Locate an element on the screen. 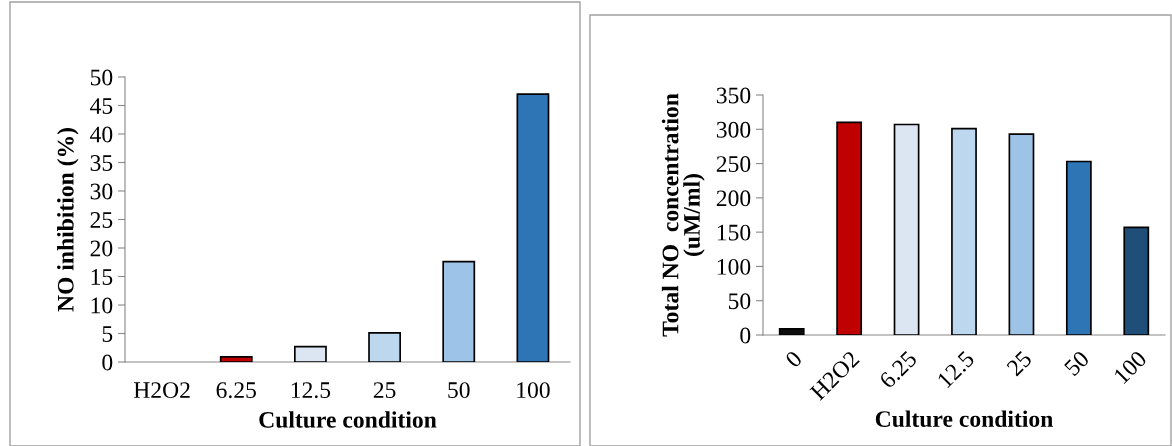  y-tick-label: 5 is located at coordinates (107, 334).